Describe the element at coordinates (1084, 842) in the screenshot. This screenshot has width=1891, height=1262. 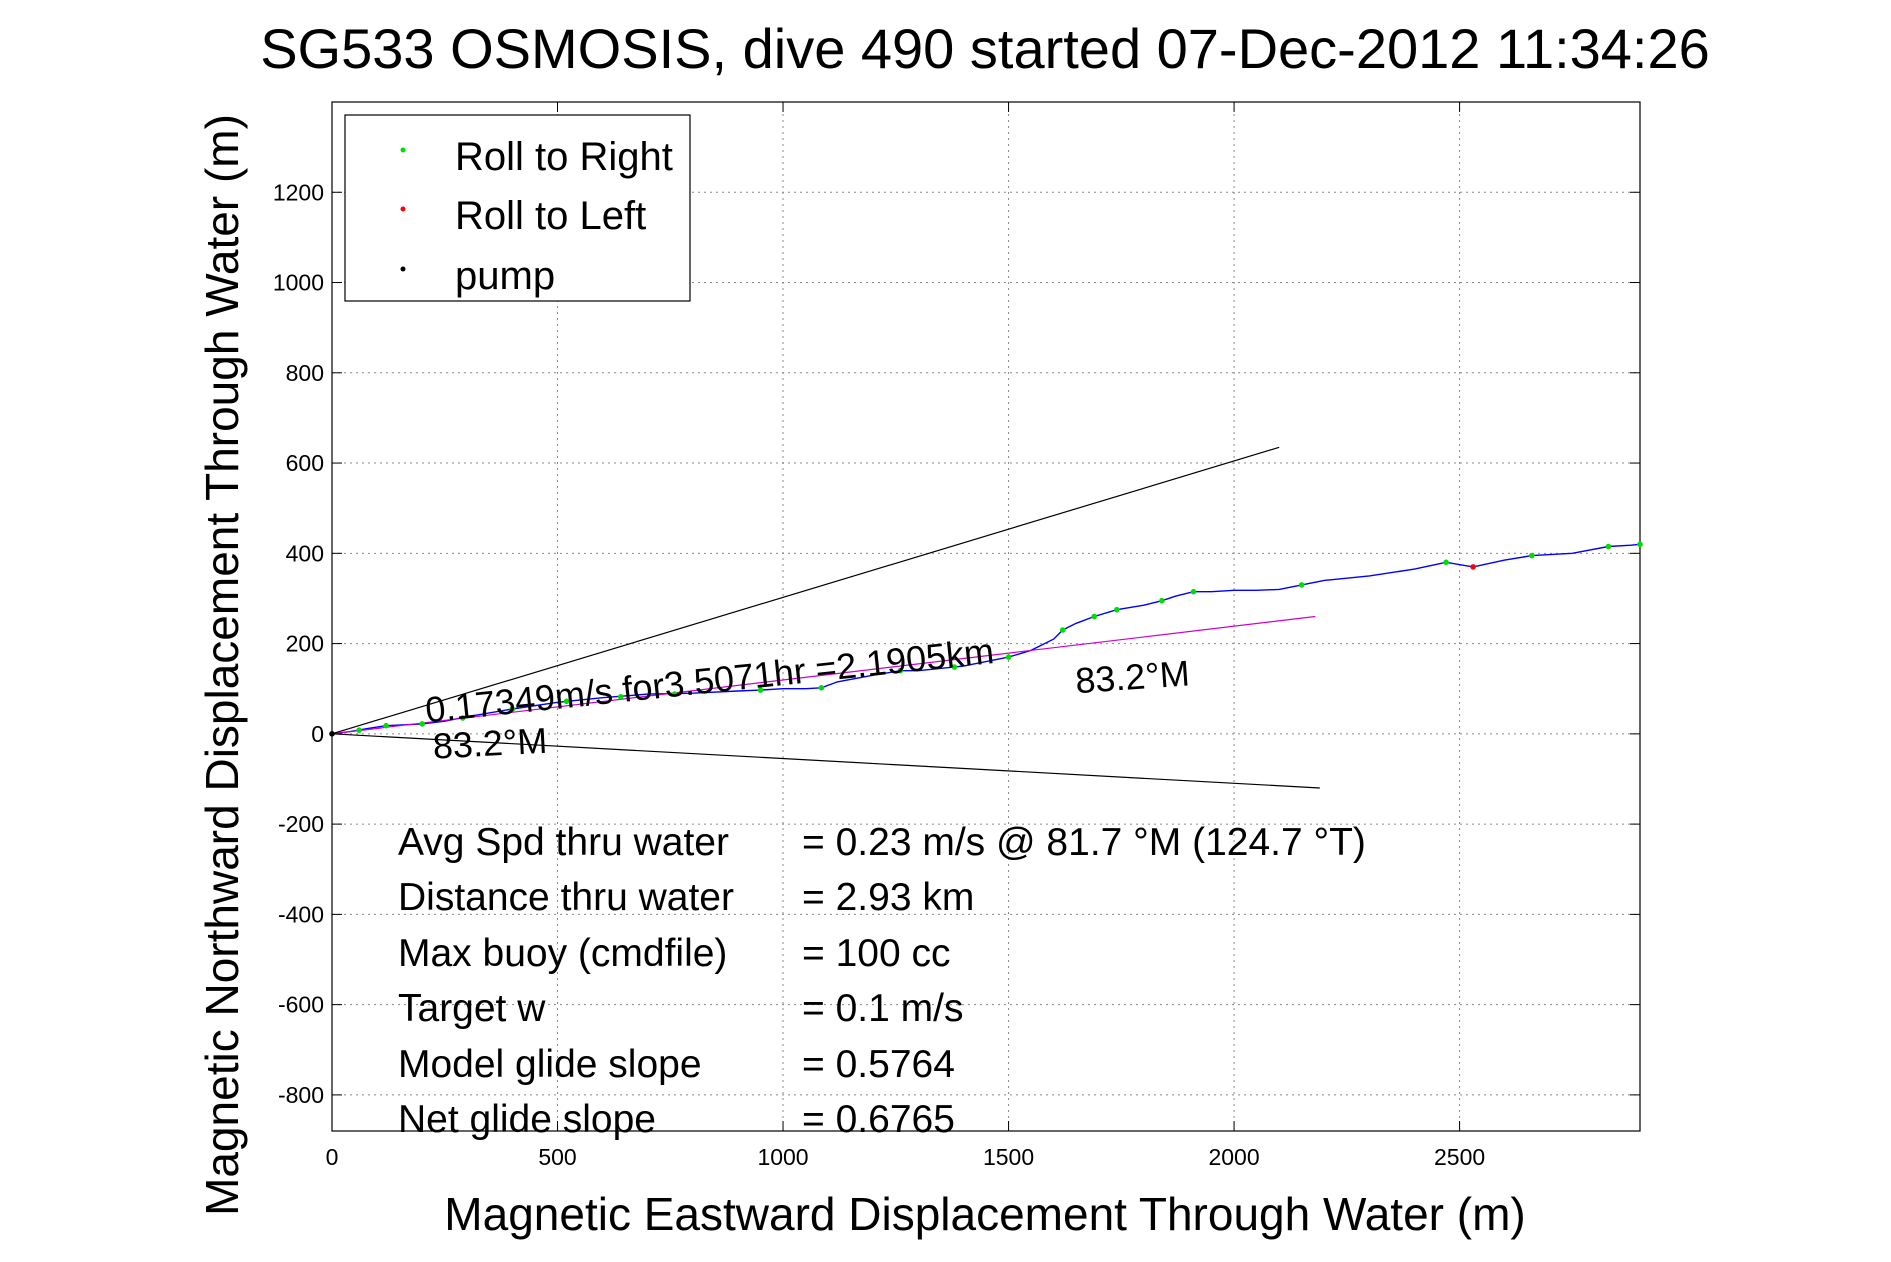
I see `stat-value-avg-speed: = 0.23 m/s @ 81.7 °M (124.7 °T)` at that location.